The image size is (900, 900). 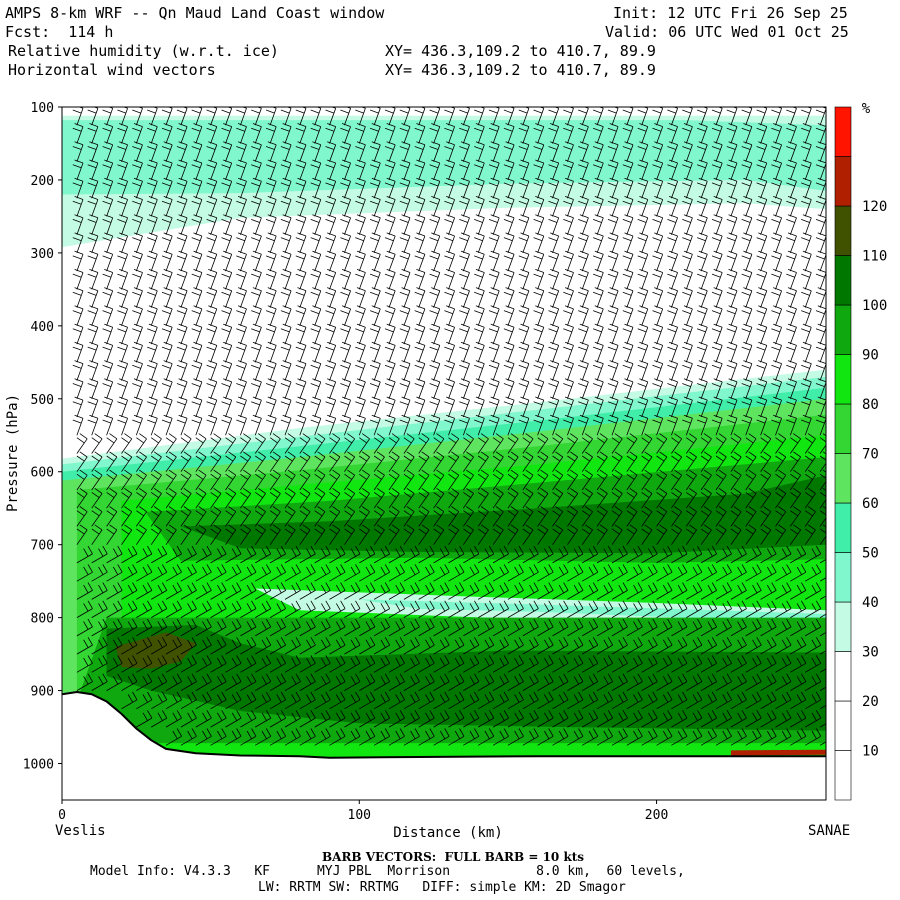 I want to click on valid-time: Valid: 06 UTC Wed 01 Oct 25, so click(x=727, y=32).